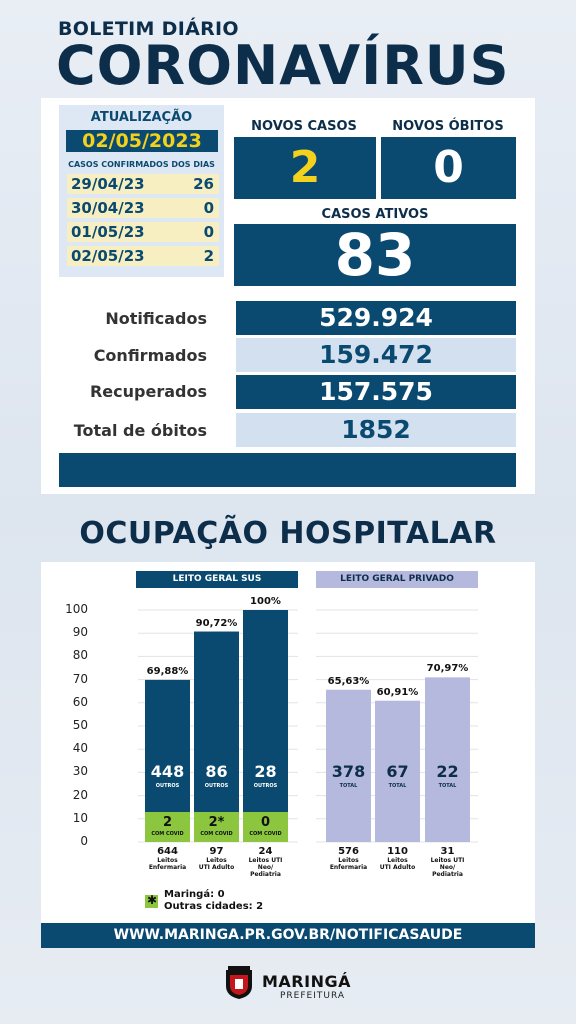 This screenshot has height=1024, width=576. I want to click on active-cases-box, so click(375, 255).